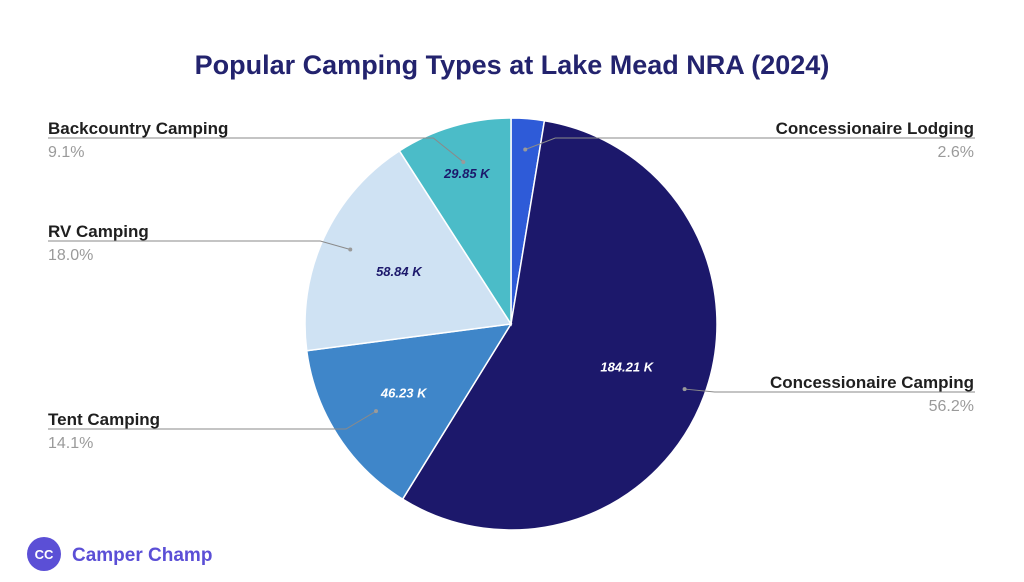  Describe the element at coordinates (750, 143) in the screenshot. I see `callout-line-concessionaire-lodging` at that location.